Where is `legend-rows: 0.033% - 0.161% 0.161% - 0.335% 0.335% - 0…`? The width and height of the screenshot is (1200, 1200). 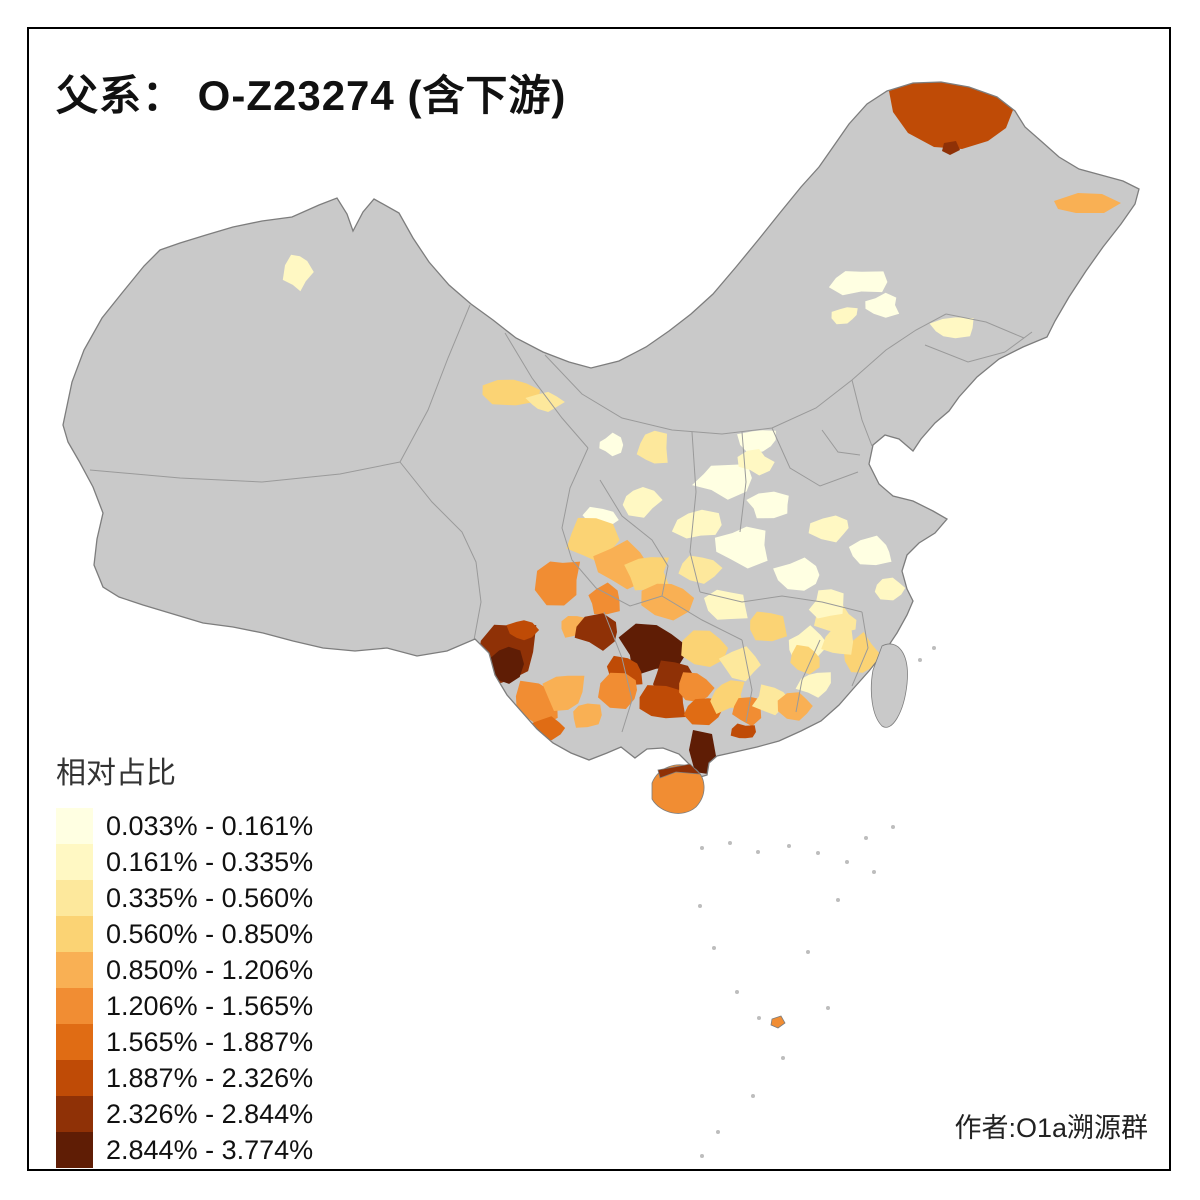 legend-rows: 0.033% - 0.161% 0.161% - 0.335% 0.335% - 0… is located at coordinates (184, 988).